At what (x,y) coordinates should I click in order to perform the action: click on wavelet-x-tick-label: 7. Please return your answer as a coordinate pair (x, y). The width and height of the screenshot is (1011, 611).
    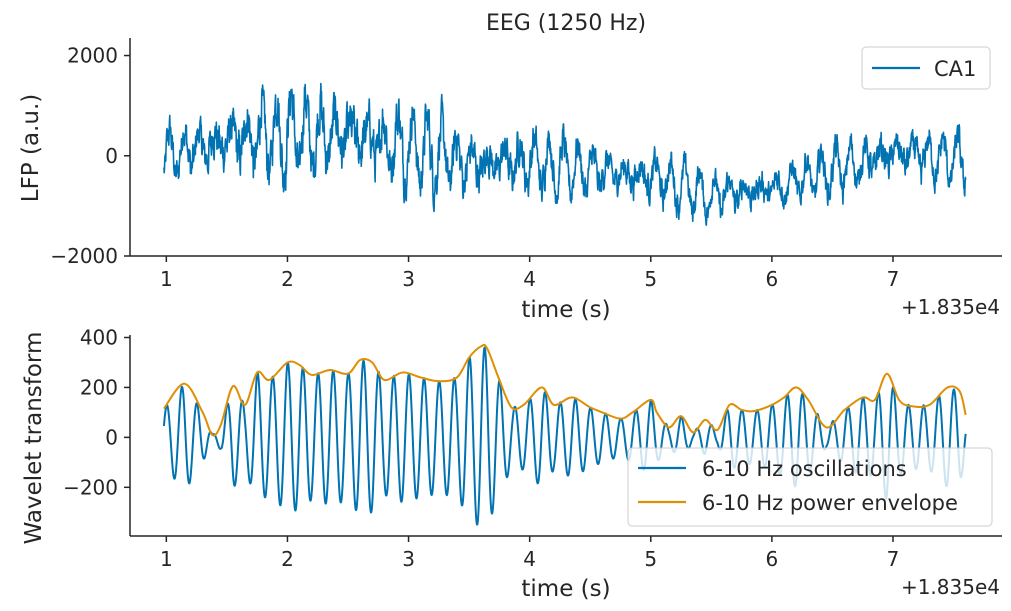
    Looking at the image, I should click on (893, 559).